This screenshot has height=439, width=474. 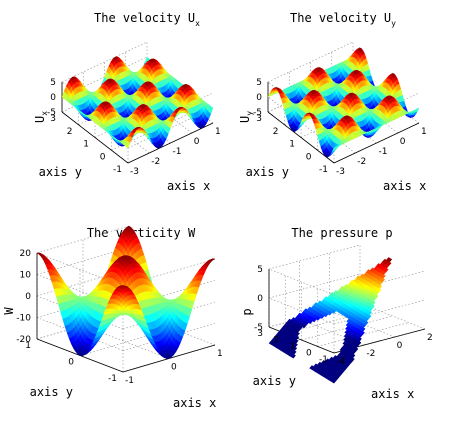 What do you see at coordinates (26, 276) in the screenshot?
I see `z-tick-label: 10` at bounding box center [26, 276].